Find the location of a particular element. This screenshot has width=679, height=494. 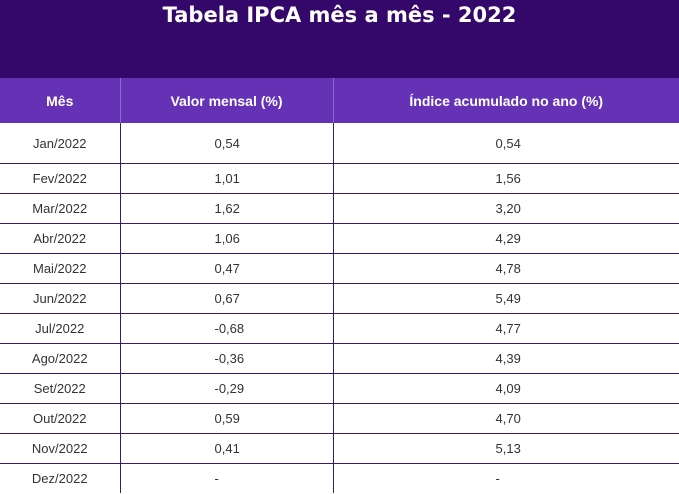

cell-monthly-value: -0,29 is located at coordinates (227, 388).